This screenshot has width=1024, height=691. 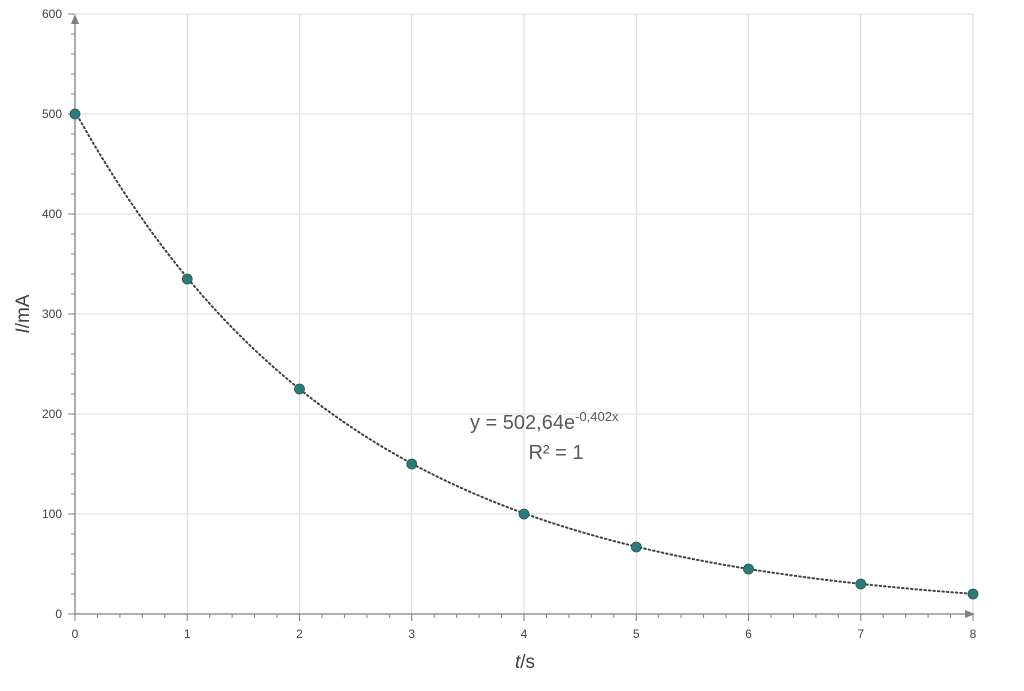 What do you see at coordinates (52, 114) in the screenshot?
I see `y-tick-label: 500` at bounding box center [52, 114].